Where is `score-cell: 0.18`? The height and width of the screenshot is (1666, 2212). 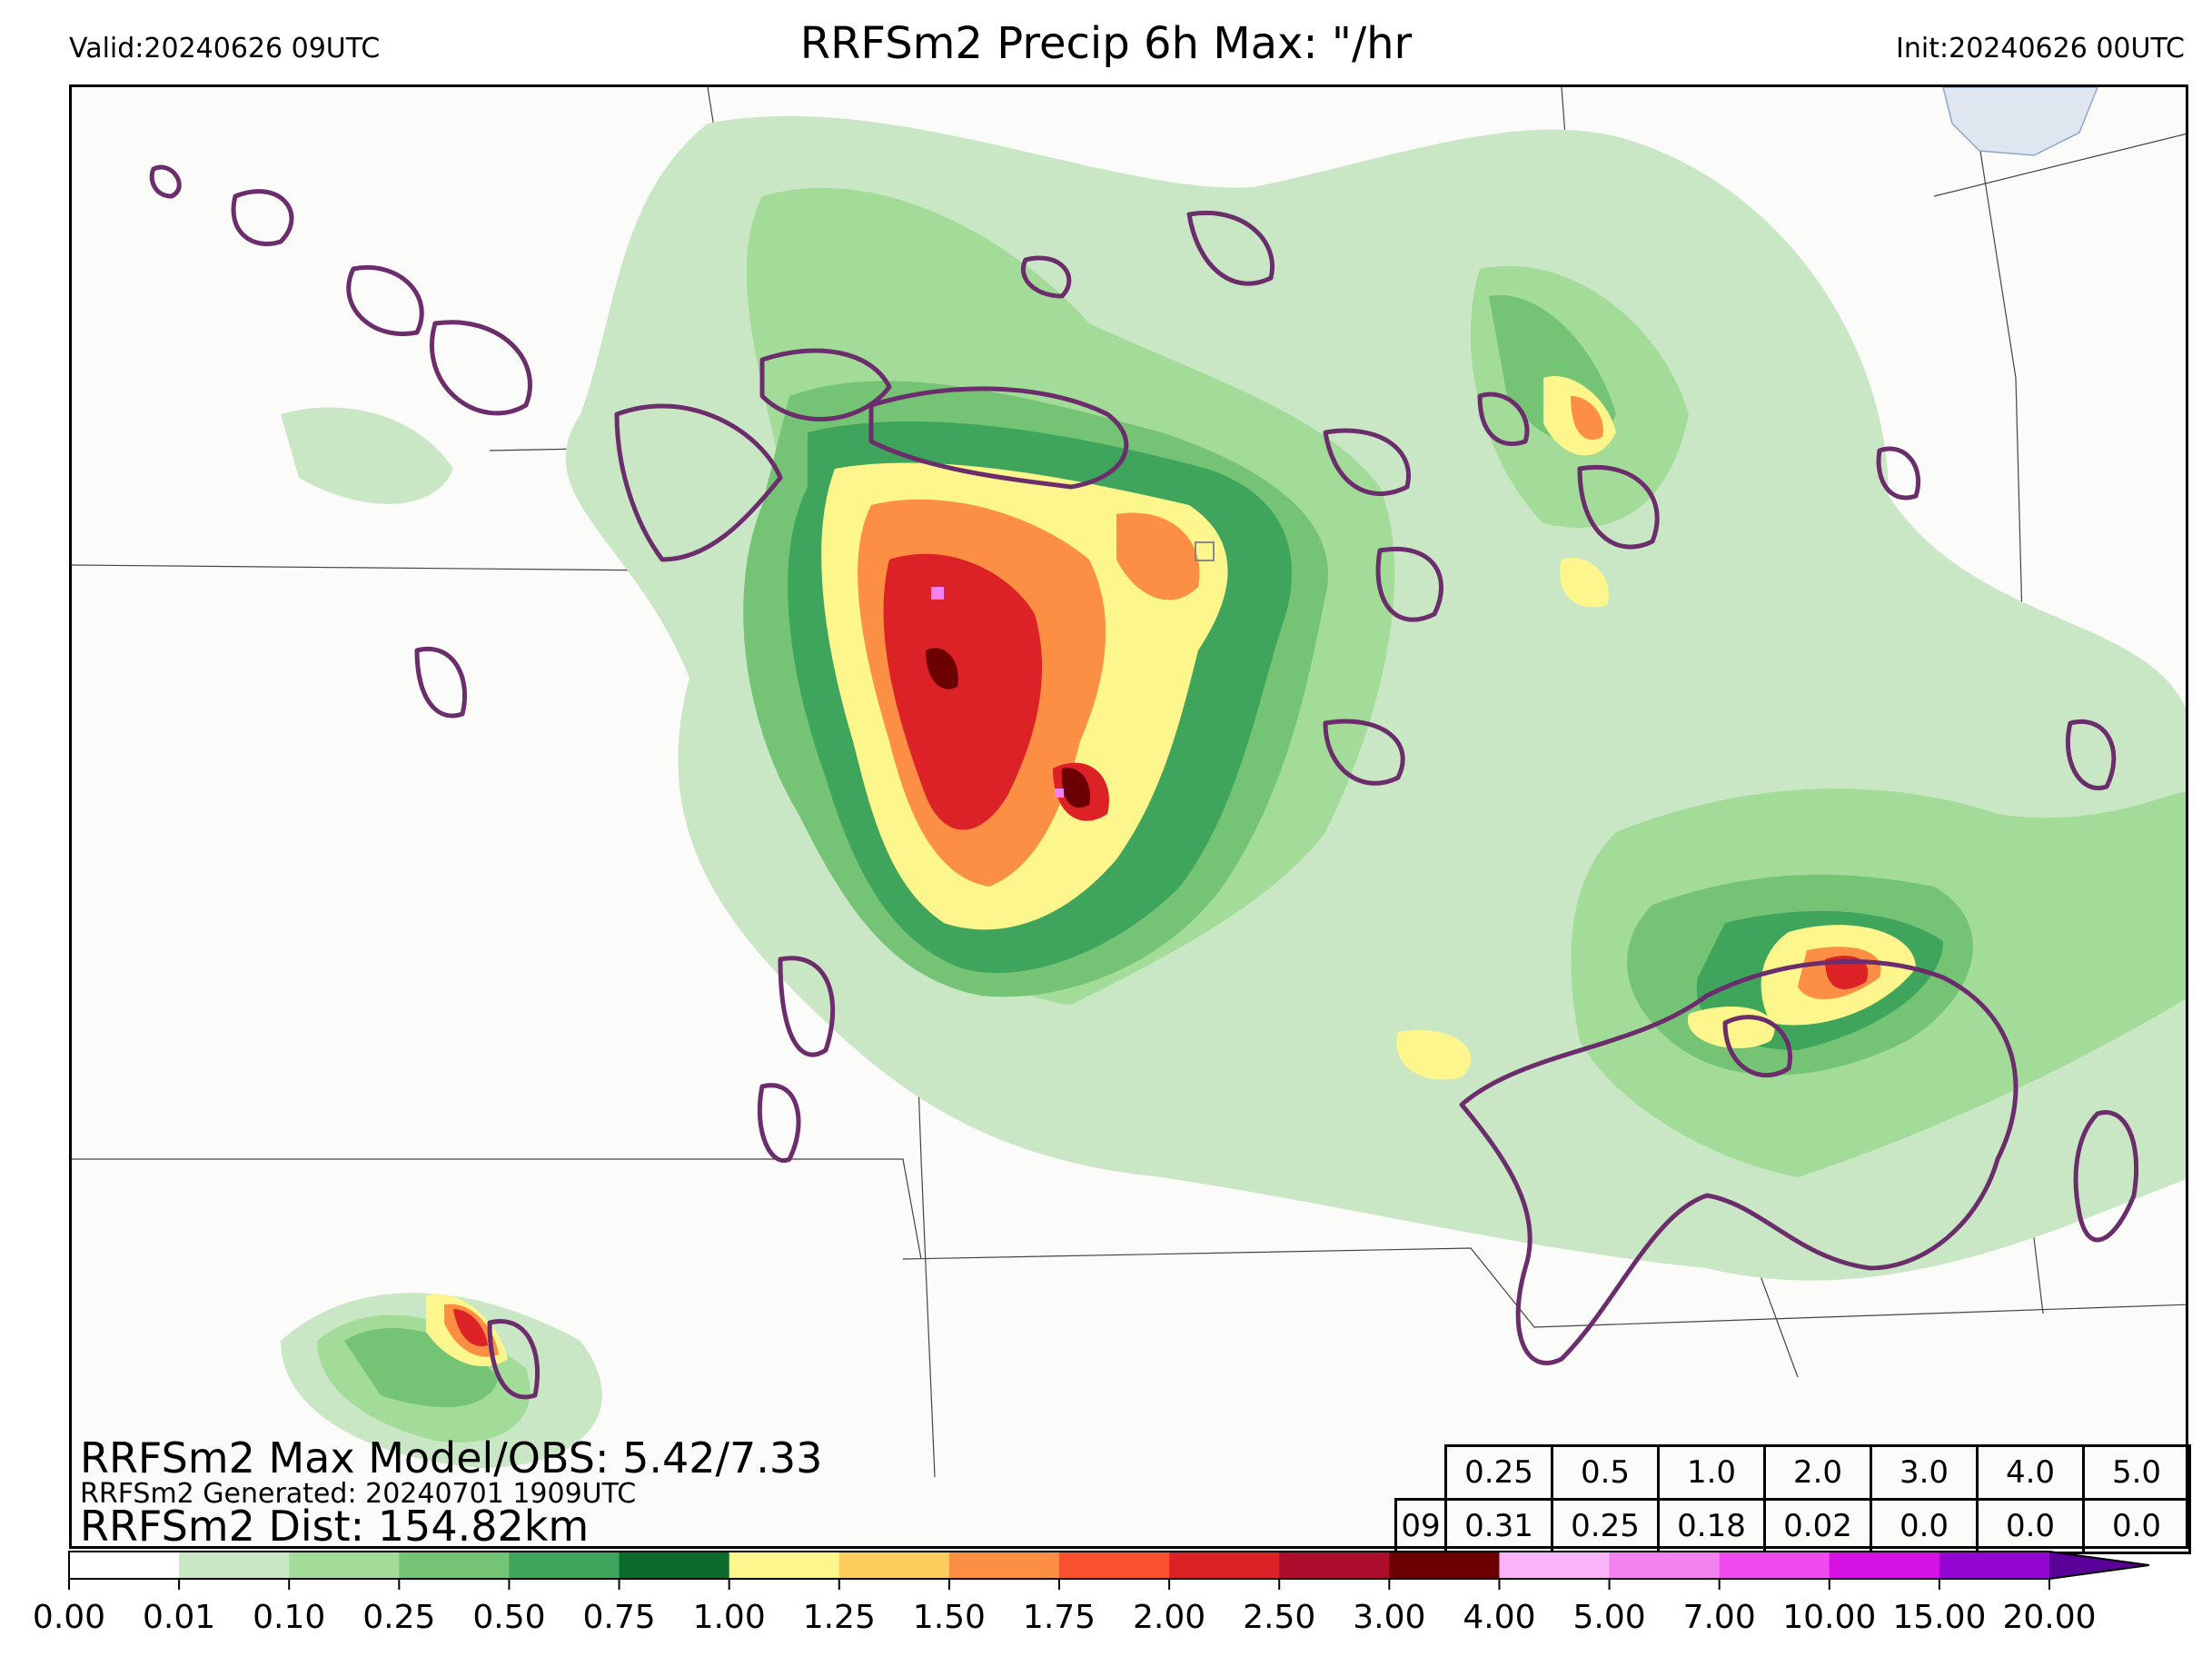 score-cell: 0.18 is located at coordinates (1711, 1526).